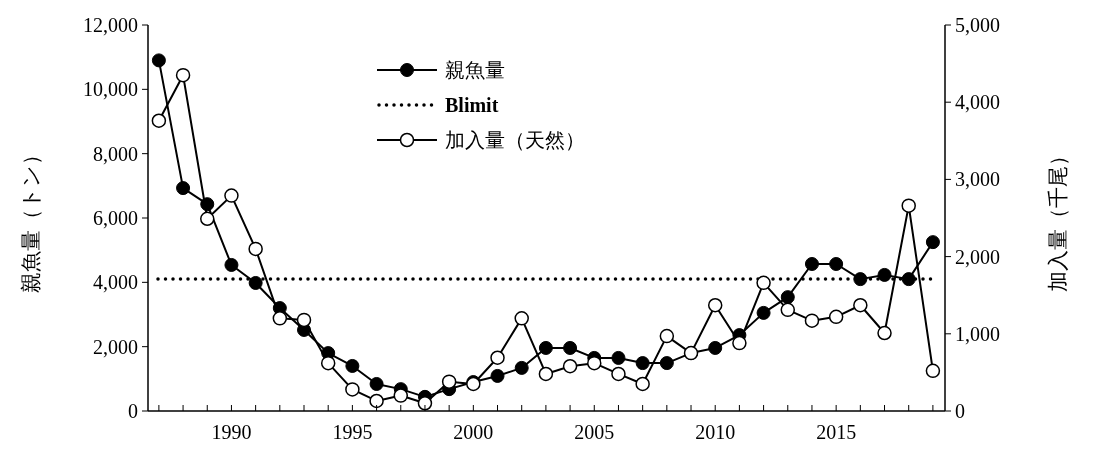  What do you see at coordinates (115, 153) in the screenshot?
I see `y-tick-label: 8,000` at bounding box center [115, 153].